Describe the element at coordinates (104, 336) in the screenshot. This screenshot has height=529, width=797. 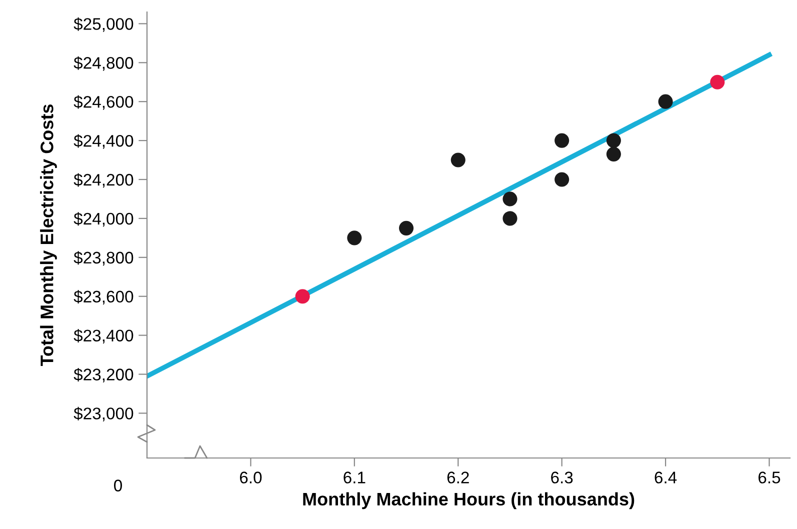
I see `y-tick-label: $23,400` at that location.